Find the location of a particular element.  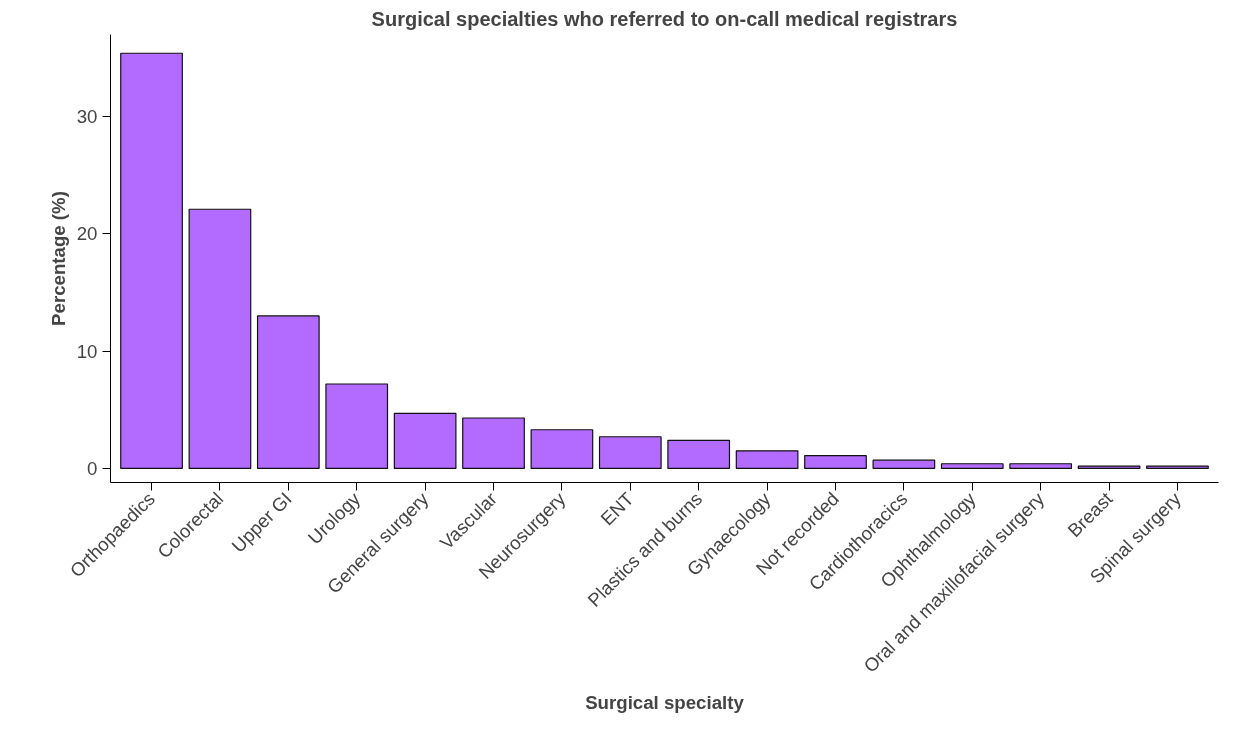

chart-title: Surgical specialties who referred to on-call medical registrars is located at coordinates (664, 18).